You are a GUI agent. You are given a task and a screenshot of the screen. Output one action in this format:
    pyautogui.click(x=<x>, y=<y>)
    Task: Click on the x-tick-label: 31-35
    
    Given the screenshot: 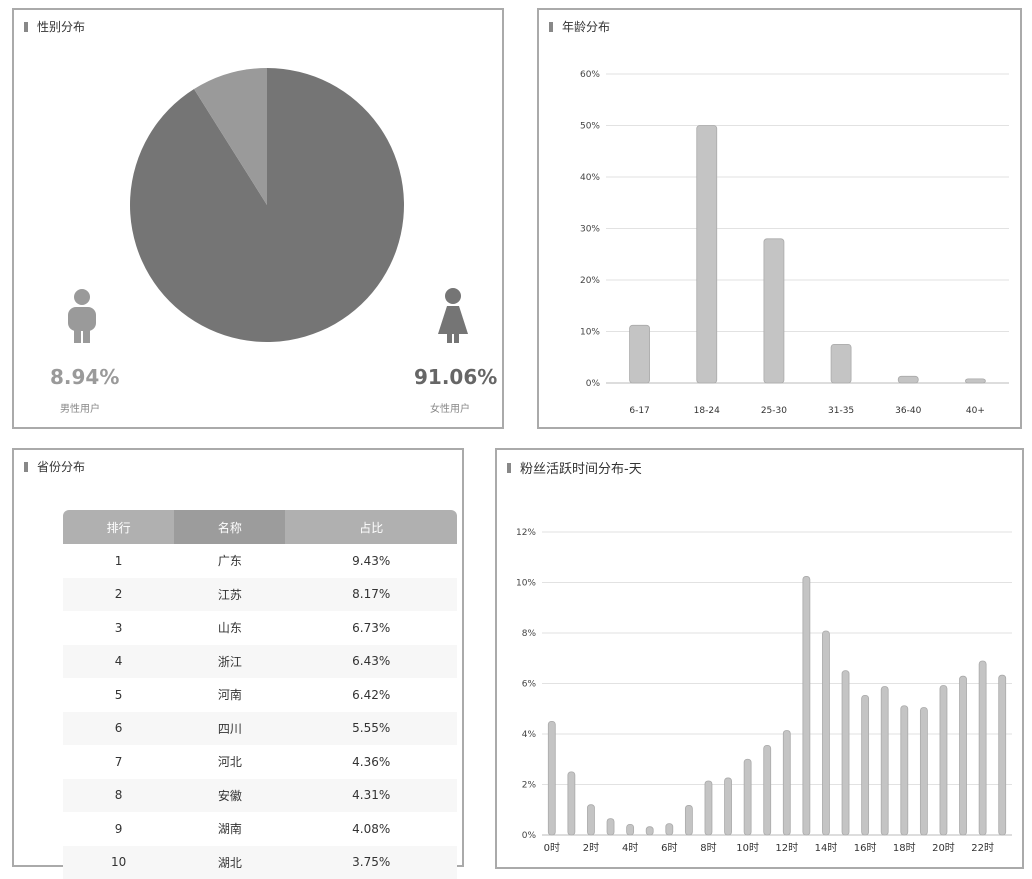 What is the action you would take?
    pyautogui.click(x=841, y=411)
    